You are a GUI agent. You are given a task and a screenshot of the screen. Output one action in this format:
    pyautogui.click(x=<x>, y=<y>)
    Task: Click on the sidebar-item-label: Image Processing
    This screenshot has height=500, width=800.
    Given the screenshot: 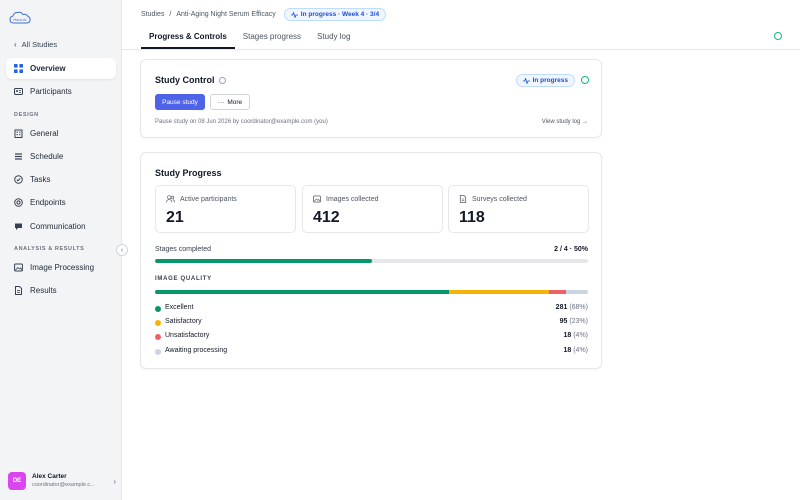 What is the action you would take?
    pyautogui.click(x=62, y=267)
    